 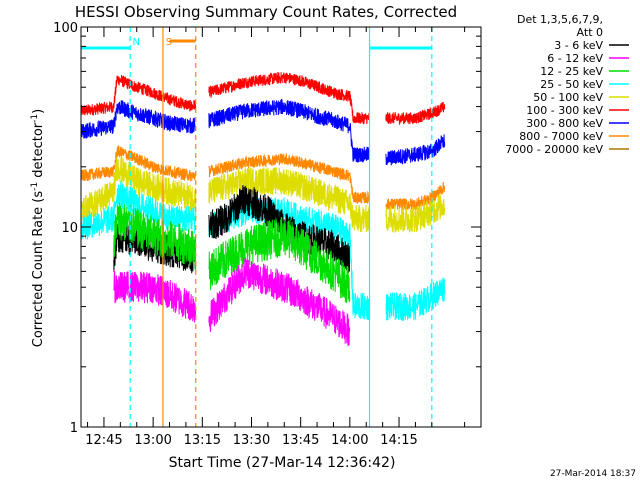 I want to click on x-tick-label: 12:45, so click(x=103, y=440).